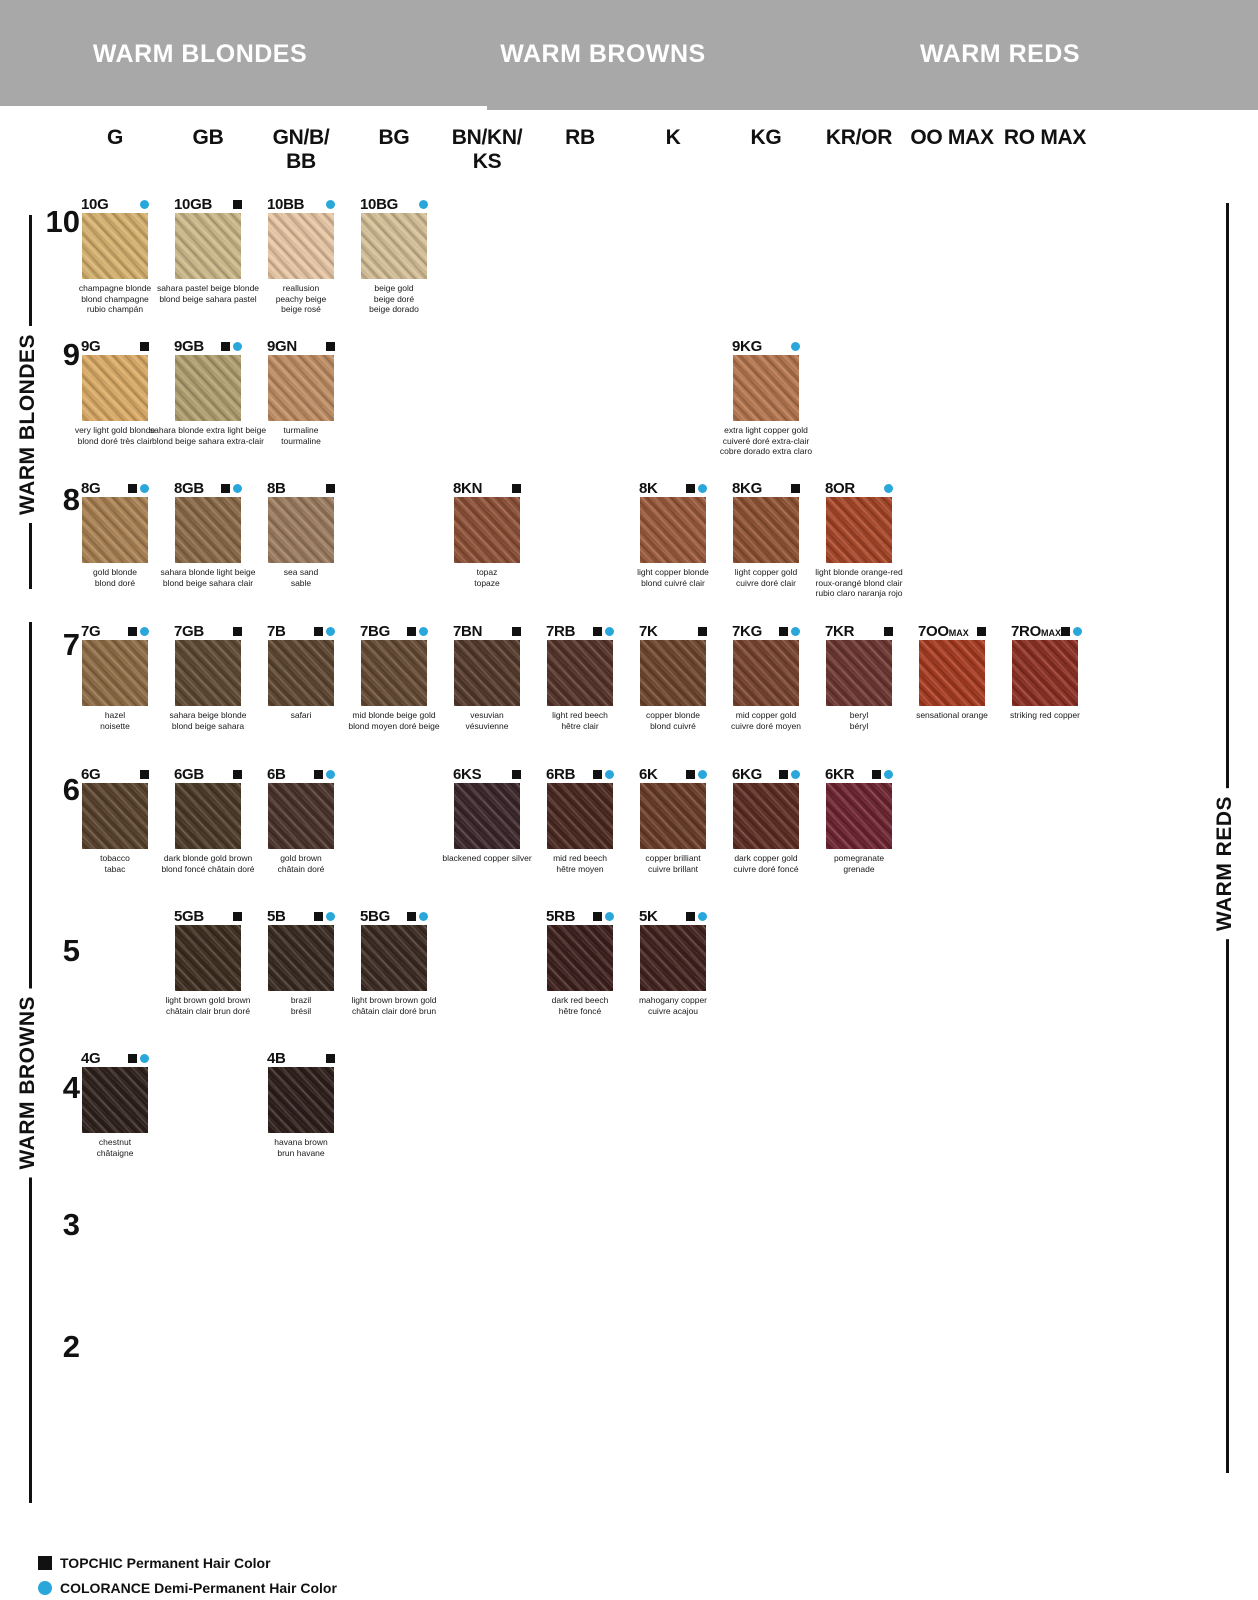  What do you see at coordinates (115, 858) in the screenshot?
I see `swatch-caption-line: tobacco` at bounding box center [115, 858].